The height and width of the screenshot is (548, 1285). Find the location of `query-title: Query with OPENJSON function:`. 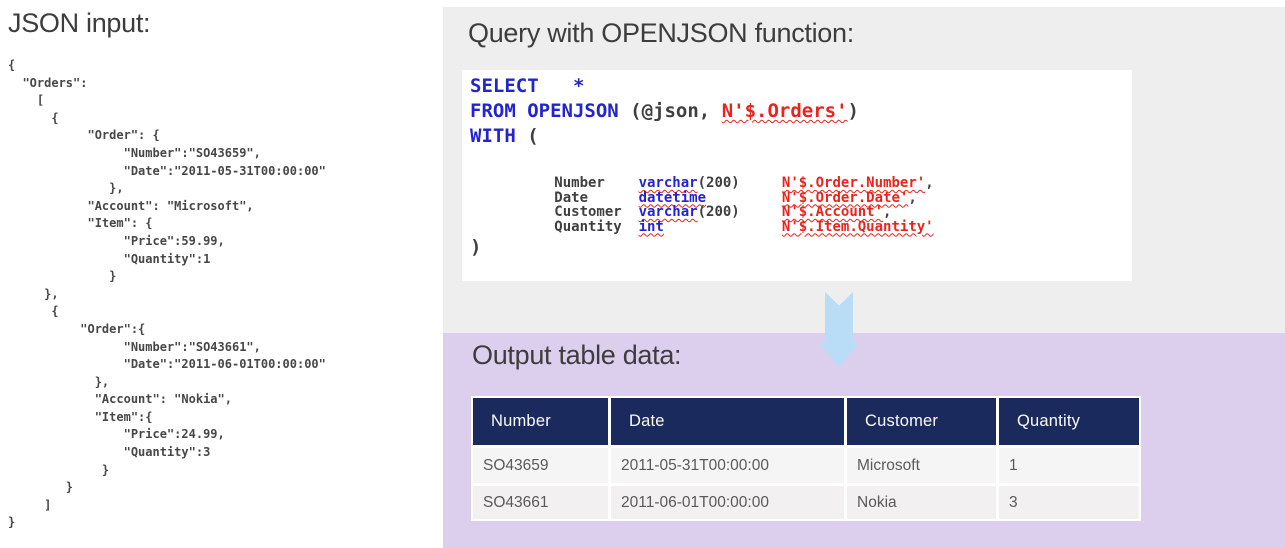

query-title: Query with OPENJSON function: is located at coordinates (661, 33).